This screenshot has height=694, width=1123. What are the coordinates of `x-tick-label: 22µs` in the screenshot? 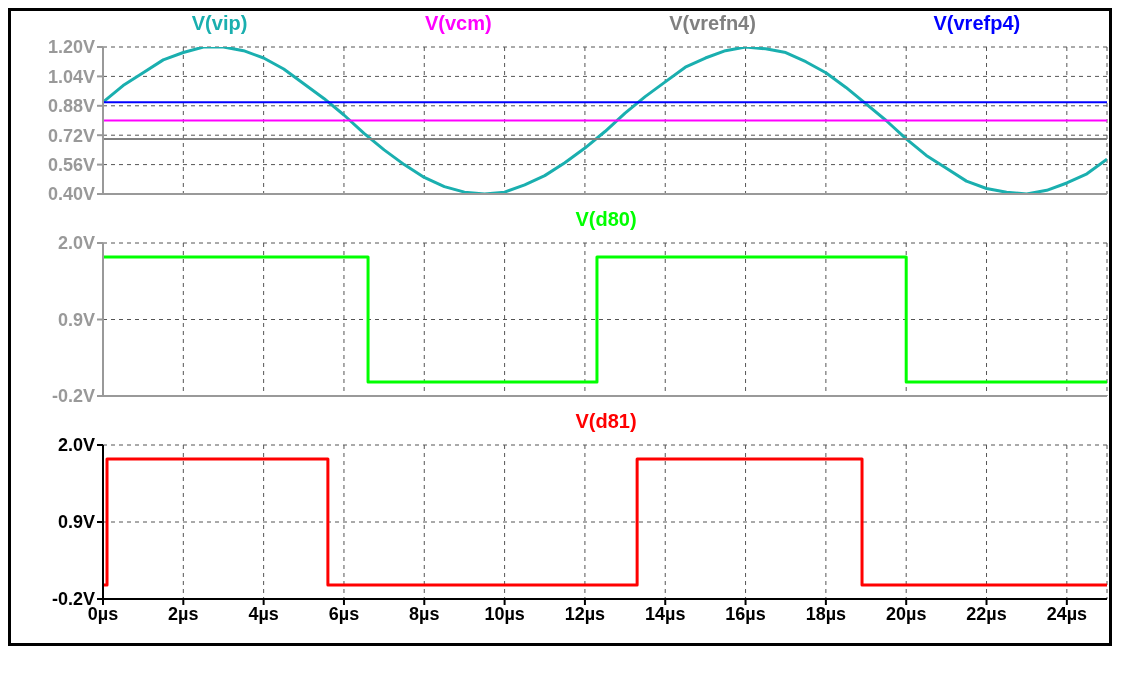 It's located at (986, 613).